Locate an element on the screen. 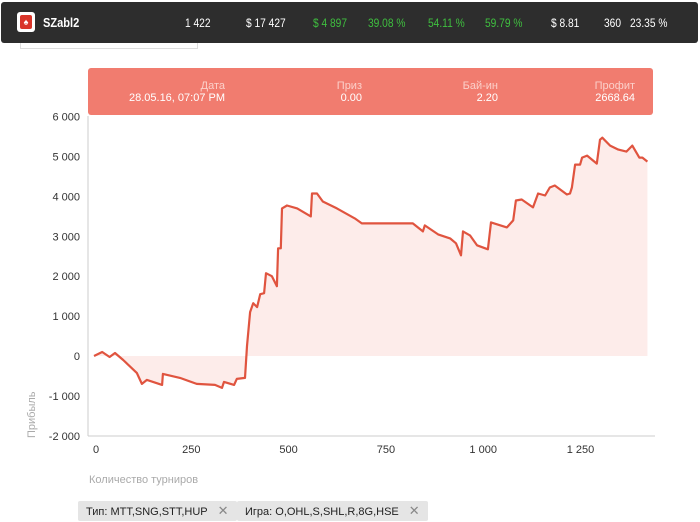 The height and width of the screenshot is (522, 700). y-tick-label: 4 000 is located at coordinates (66, 197).